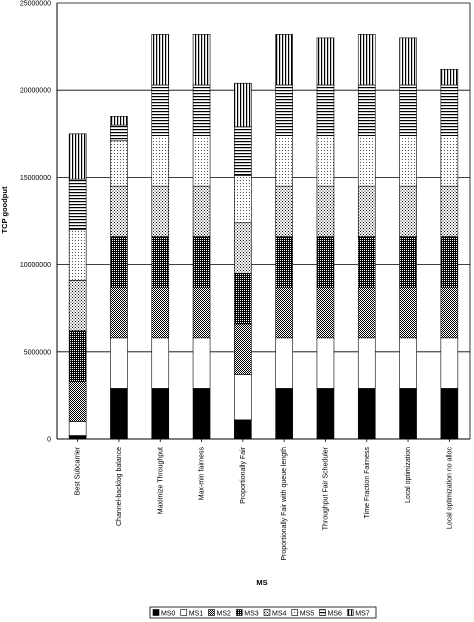  Describe the element at coordinates (168, 613) in the screenshot. I see `legend-label-ms0: MS0` at that location.